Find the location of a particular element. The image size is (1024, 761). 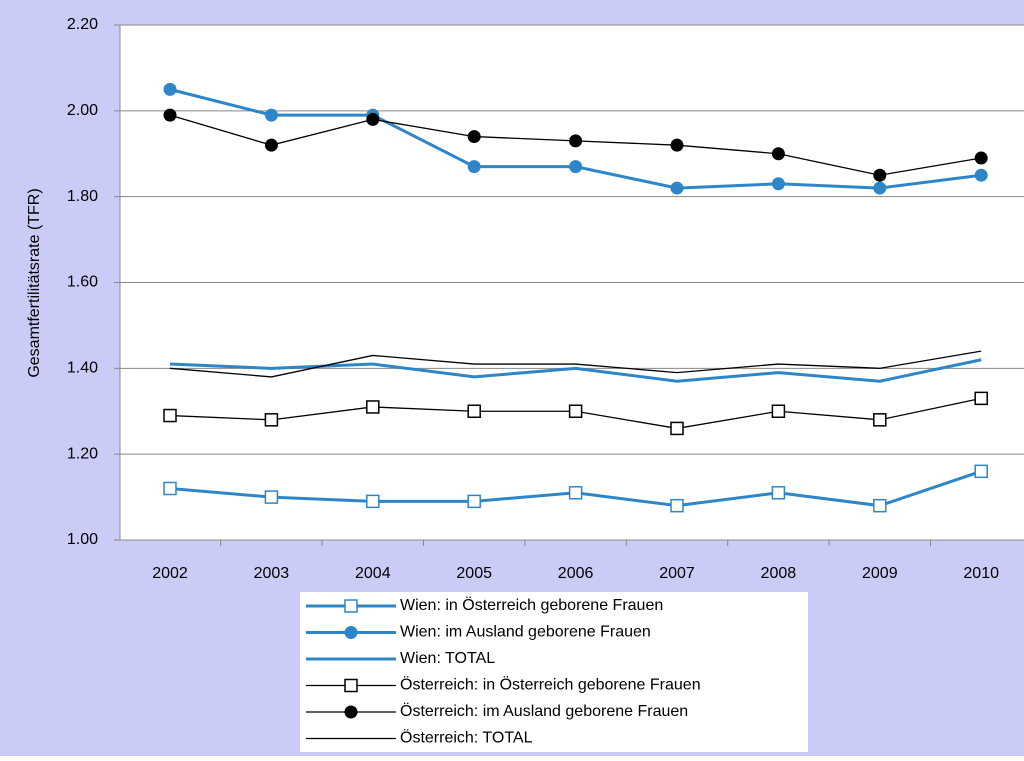

y-tick-label: 1.80 is located at coordinates (82, 196).